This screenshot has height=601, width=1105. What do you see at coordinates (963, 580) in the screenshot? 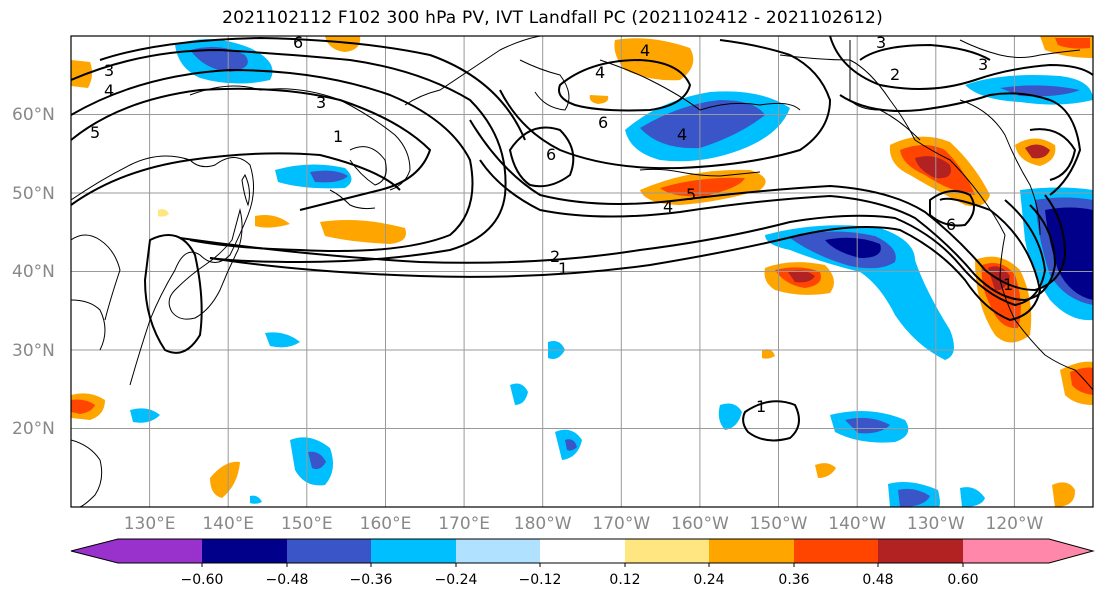
I see `colorbar-tick-label: 0.60` at bounding box center [963, 580].